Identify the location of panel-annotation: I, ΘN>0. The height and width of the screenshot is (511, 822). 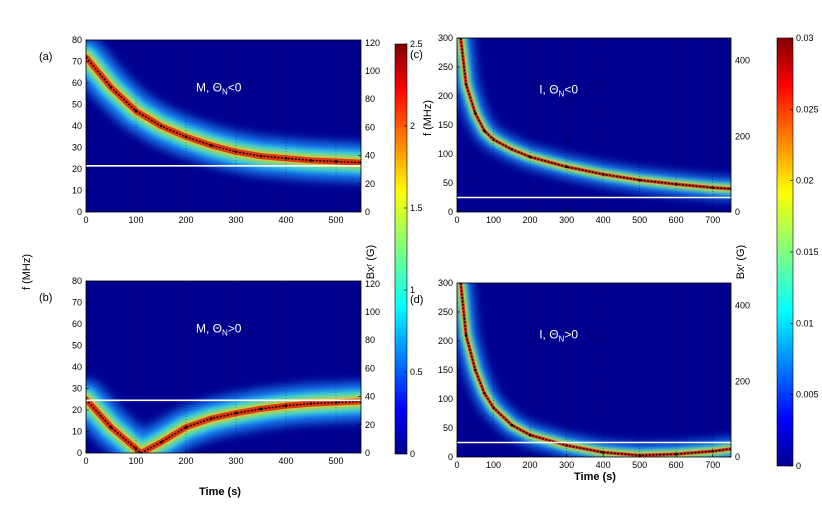
(558, 336).